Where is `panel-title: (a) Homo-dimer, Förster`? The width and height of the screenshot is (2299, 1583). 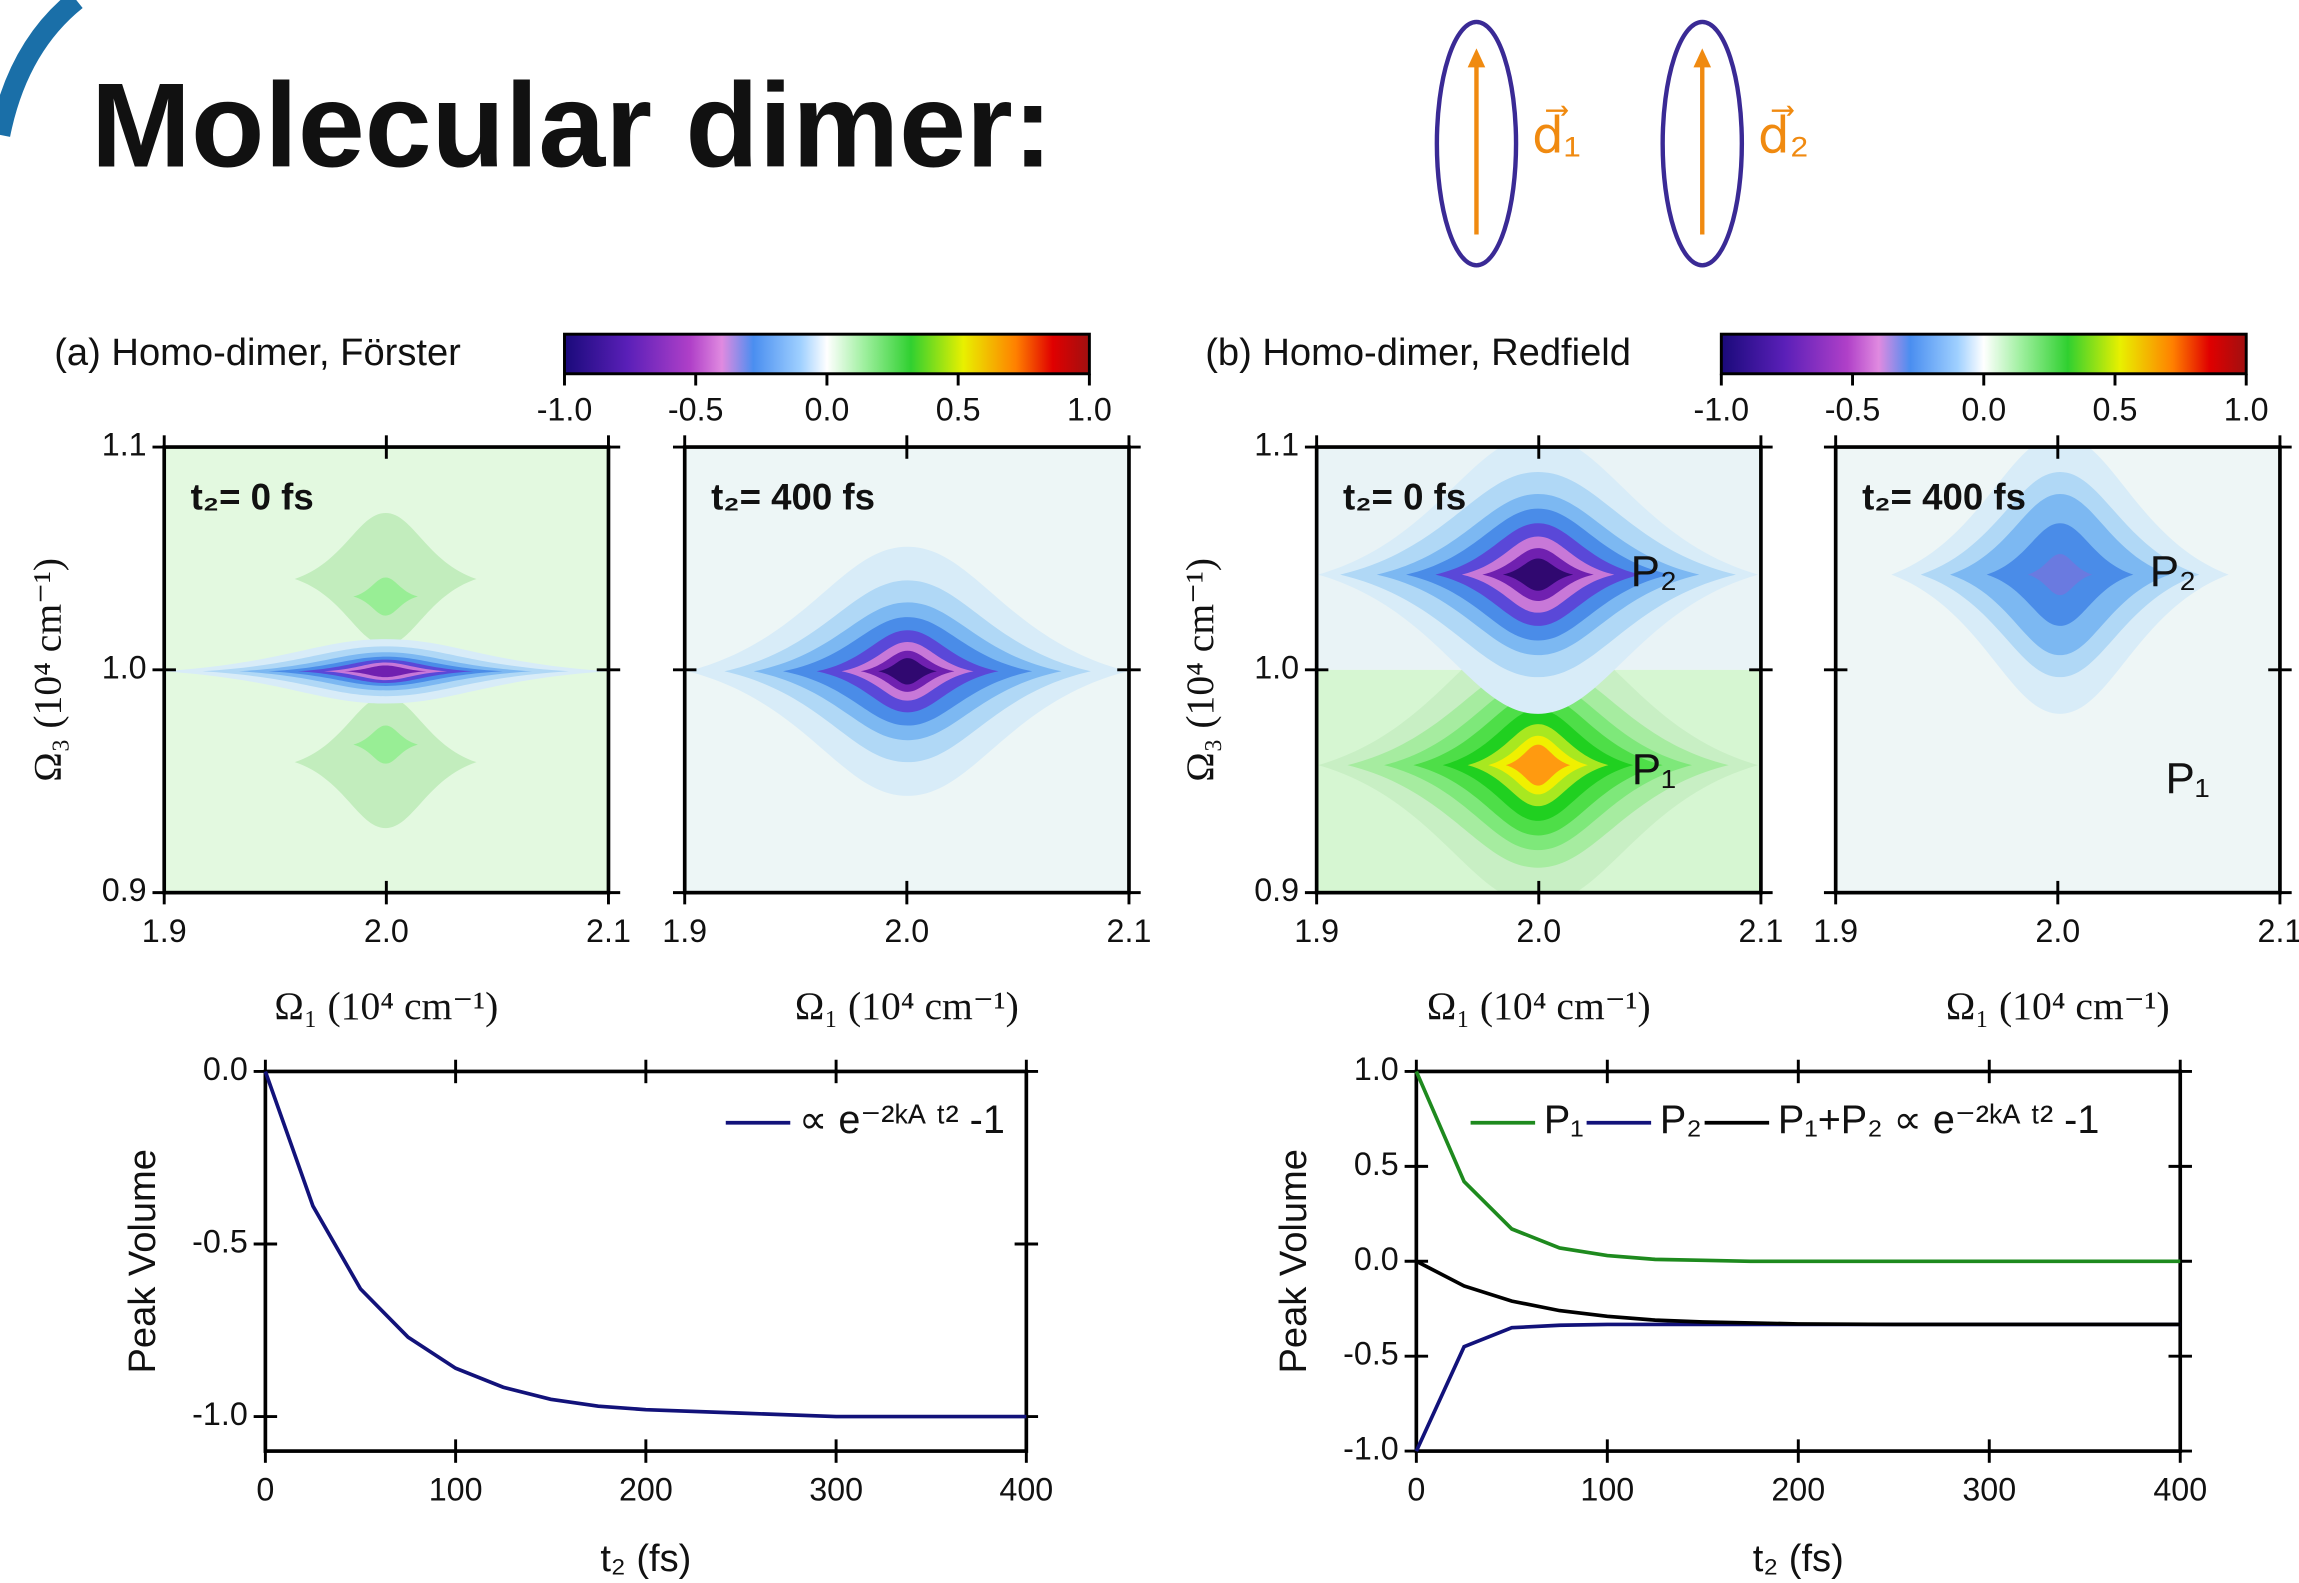 panel-title: (a) Homo-dimer, Förster is located at coordinates (257, 353).